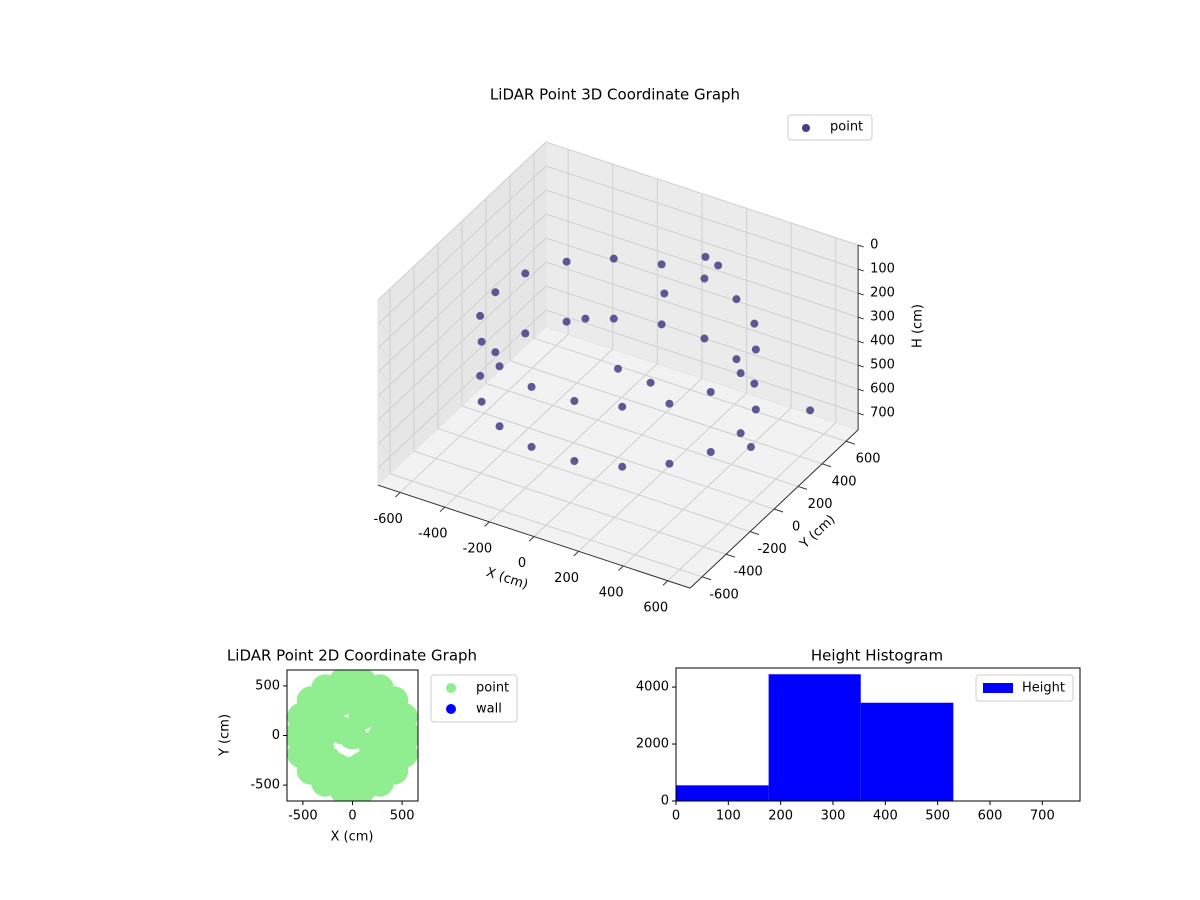 This screenshot has width=1200, height=900. I want to click on x-tick-label: -500, so click(303, 816).